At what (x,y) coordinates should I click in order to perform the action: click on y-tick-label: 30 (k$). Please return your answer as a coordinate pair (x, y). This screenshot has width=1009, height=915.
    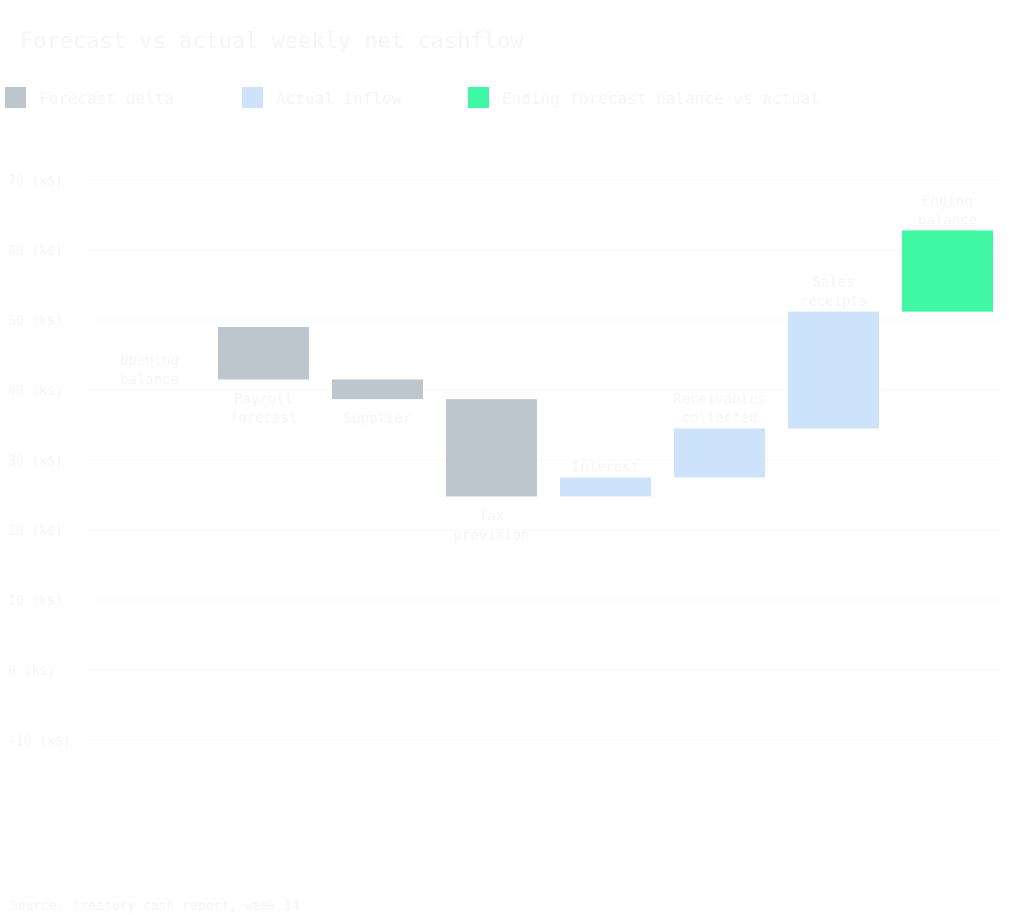
    Looking at the image, I should click on (35, 461).